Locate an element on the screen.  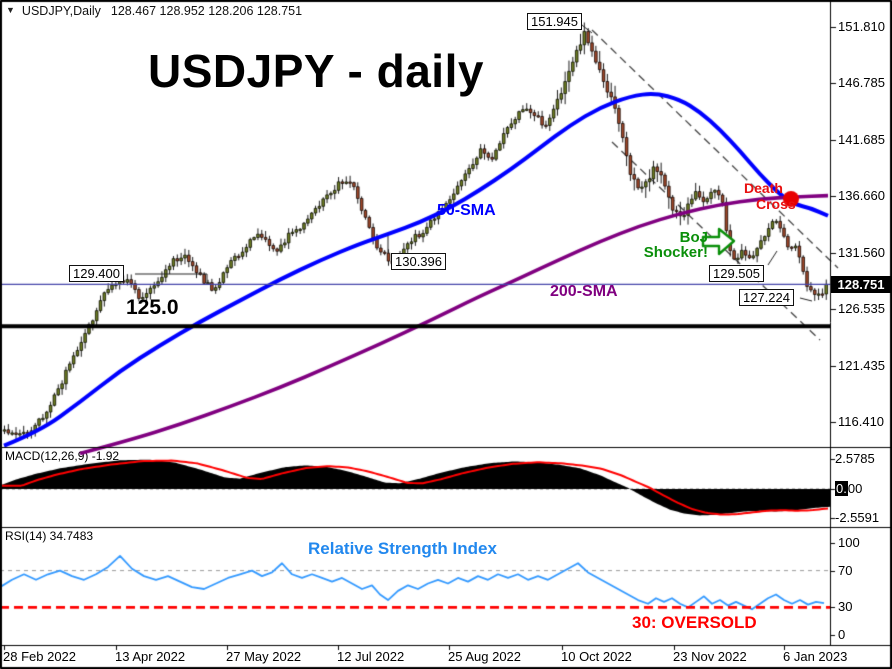
price-mark-tag: 127.224 is located at coordinates (766, 297).